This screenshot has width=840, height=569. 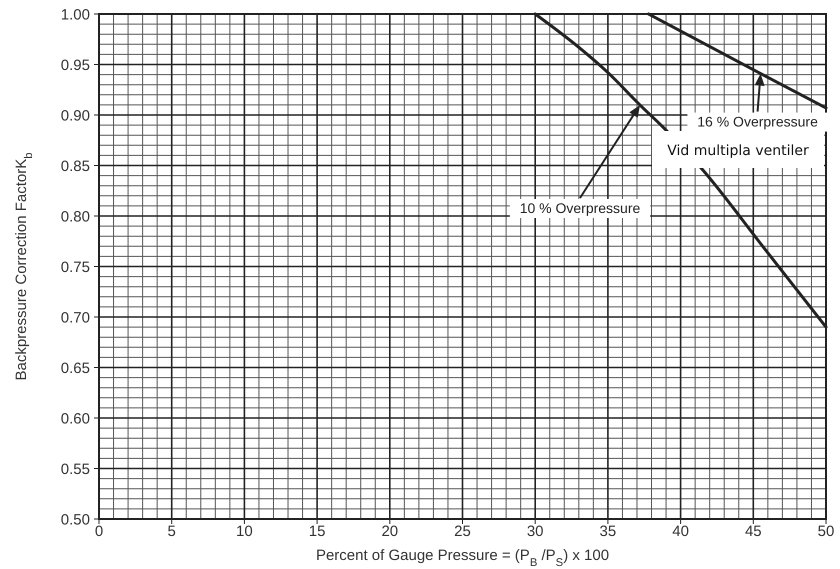 What do you see at coordinates (75, 469) in the screenshot?
I see `y-tick-label: 0.55` at bounding box center [75, 469].